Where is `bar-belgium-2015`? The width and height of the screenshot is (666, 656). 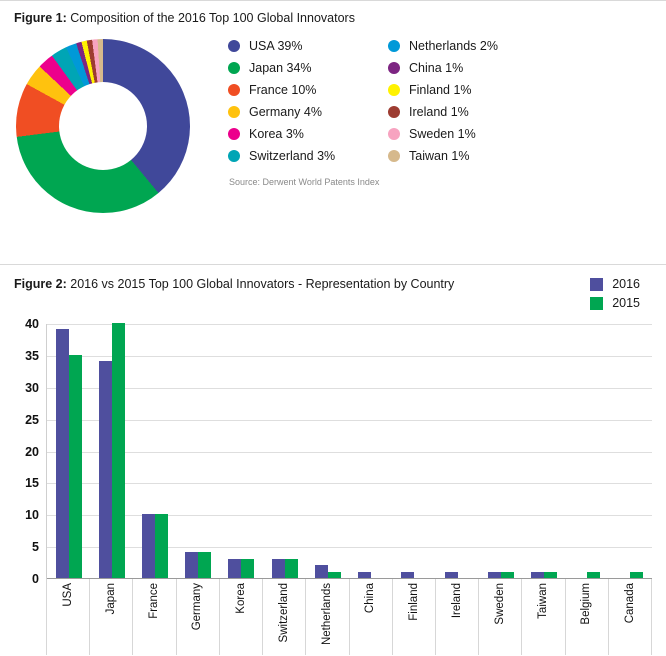 bar-belgium-2015 is located at coordinates (594, 575).